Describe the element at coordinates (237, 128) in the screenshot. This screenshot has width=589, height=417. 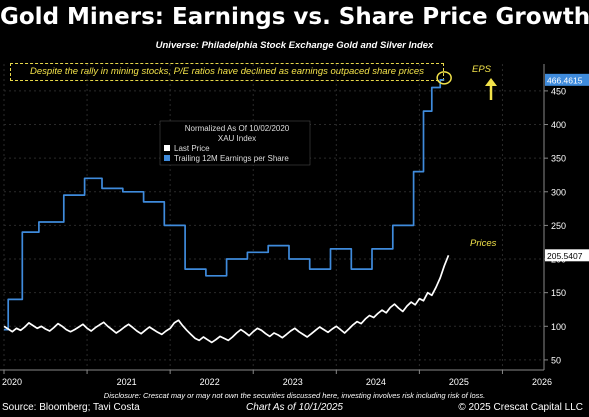
I see `legend-title: Normalized As Of 10/02/2020` at that location.